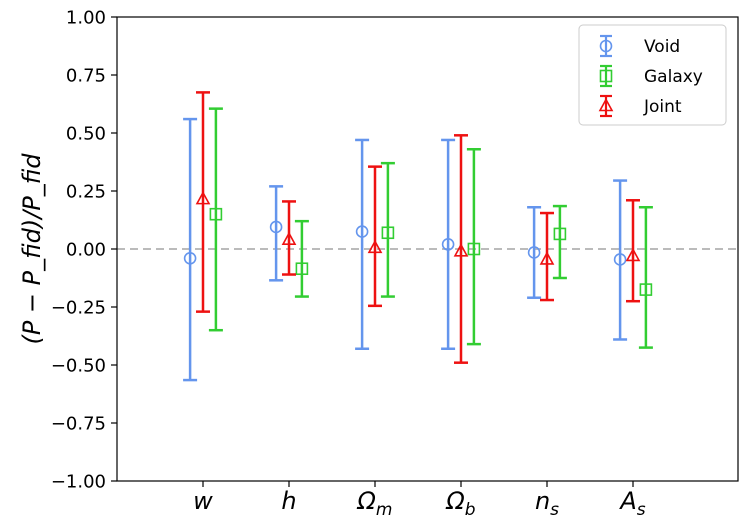 The width and height of the screenshot is (747, 527). What do you see at coordinates (86, 192) in the screenshot?
I see `y-tick-label: 0.25` at bounding box center [86, 192].